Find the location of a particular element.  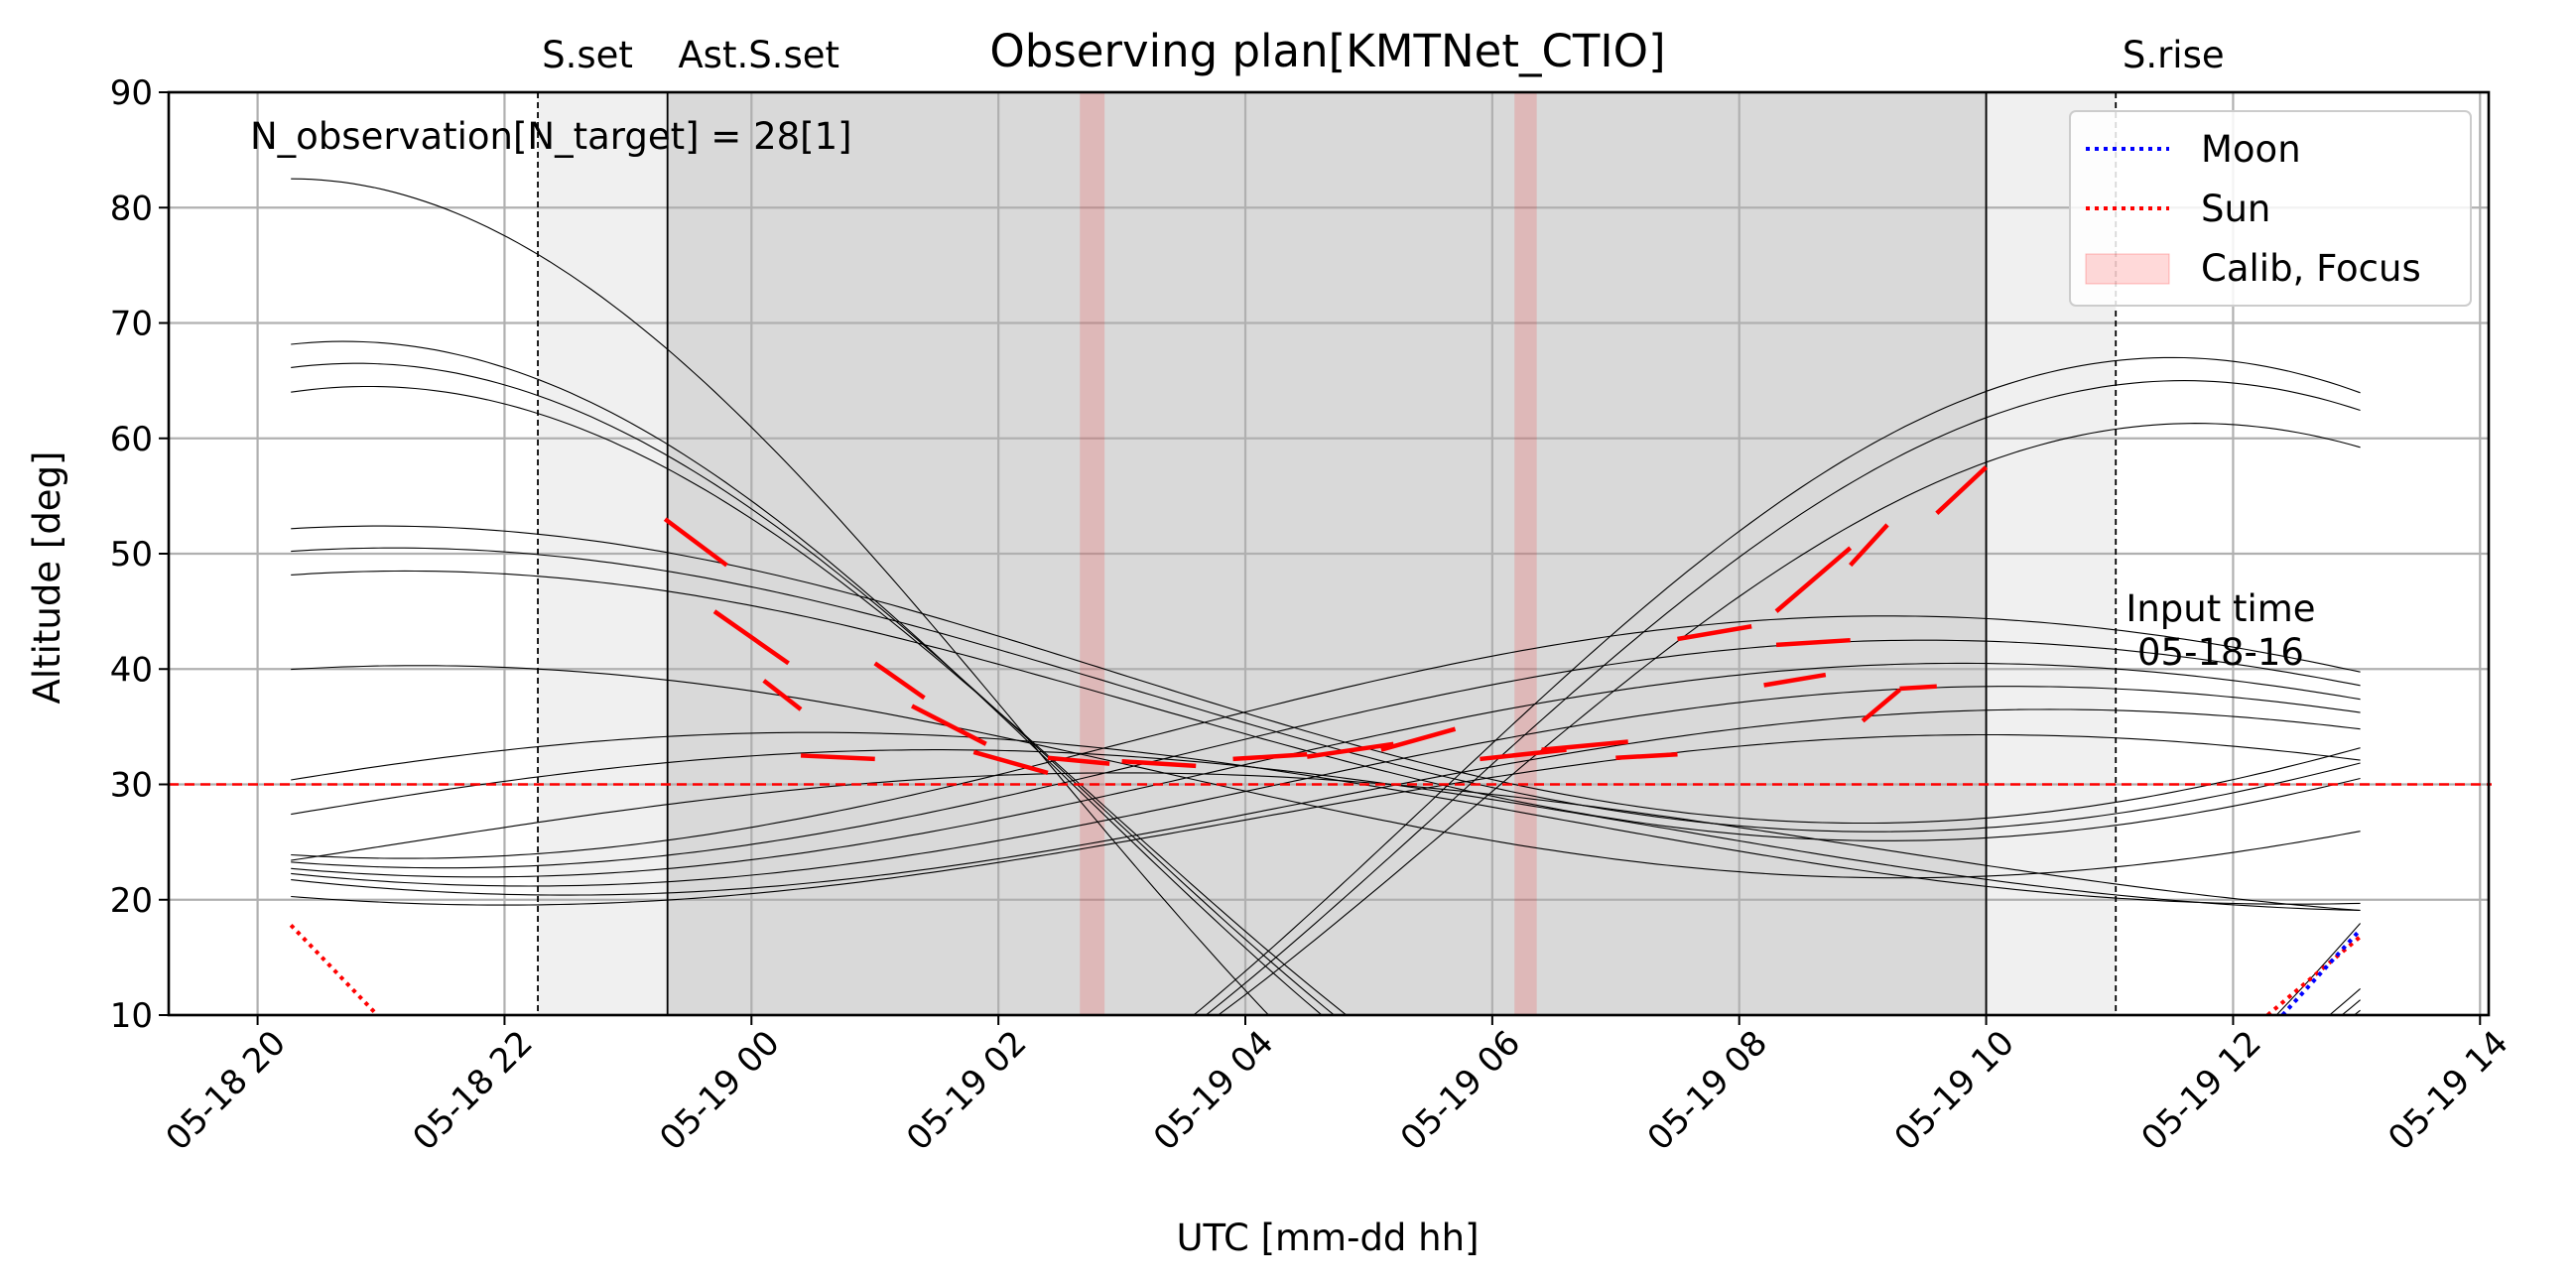

y-tick-label: 30 is located at coordinates (131, 786).